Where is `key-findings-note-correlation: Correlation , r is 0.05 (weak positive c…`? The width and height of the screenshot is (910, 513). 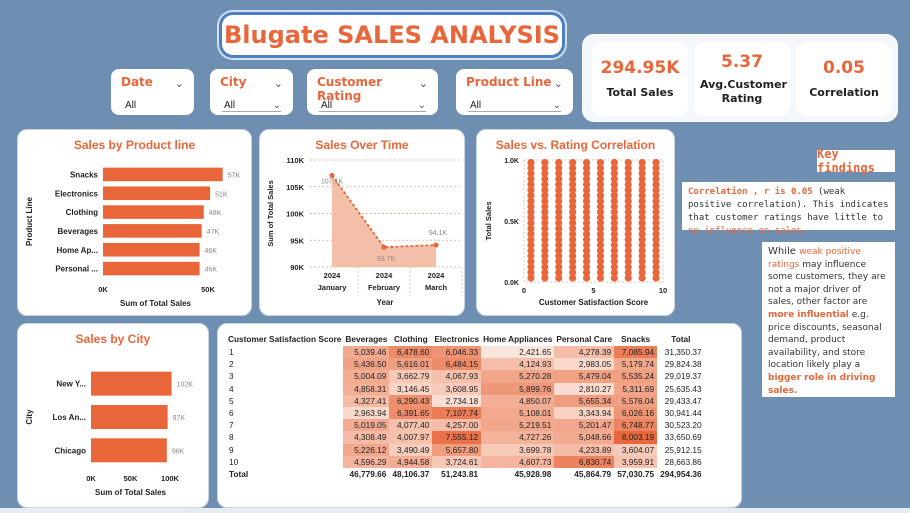 key-findings-note-correlation: Correlation , r is 0.05 (weak positive c… is located at coordinates (788, 209).